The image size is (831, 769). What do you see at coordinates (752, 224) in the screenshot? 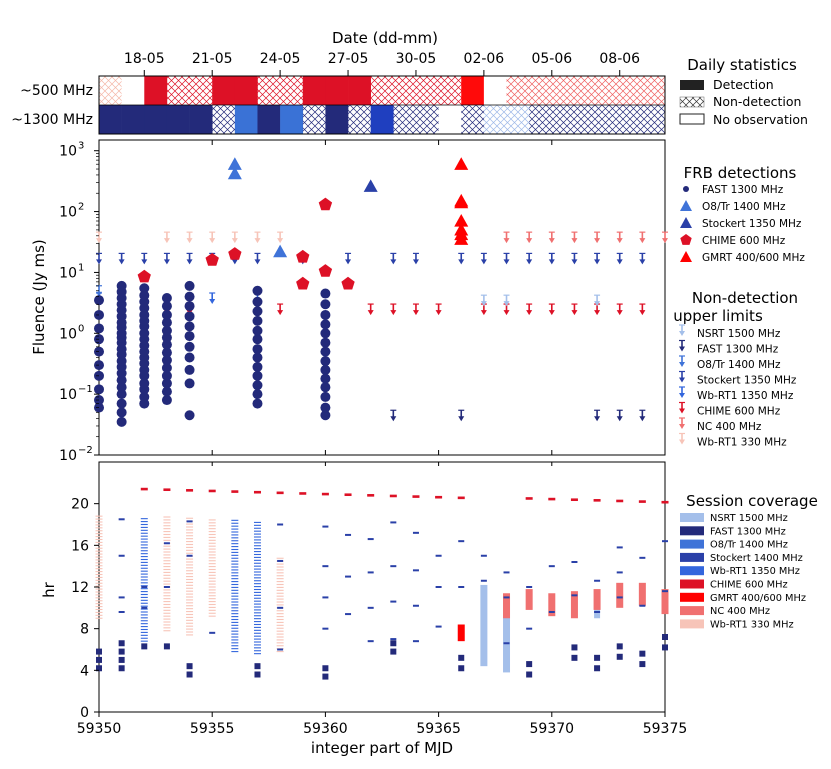
I see `det-legend-label: Stockert 1350 MHz` at bounding box center [752, 224].